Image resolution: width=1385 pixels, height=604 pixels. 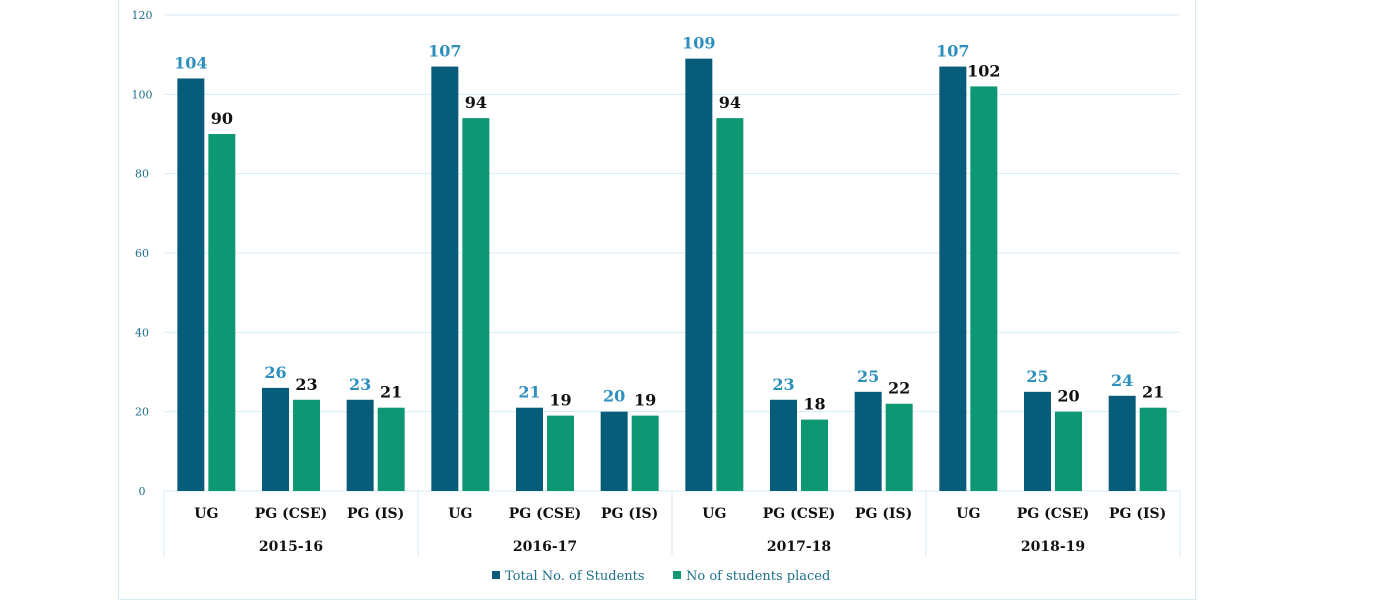 I want to click on x-group-label: 2018-19, so click(x=1053, y=547).